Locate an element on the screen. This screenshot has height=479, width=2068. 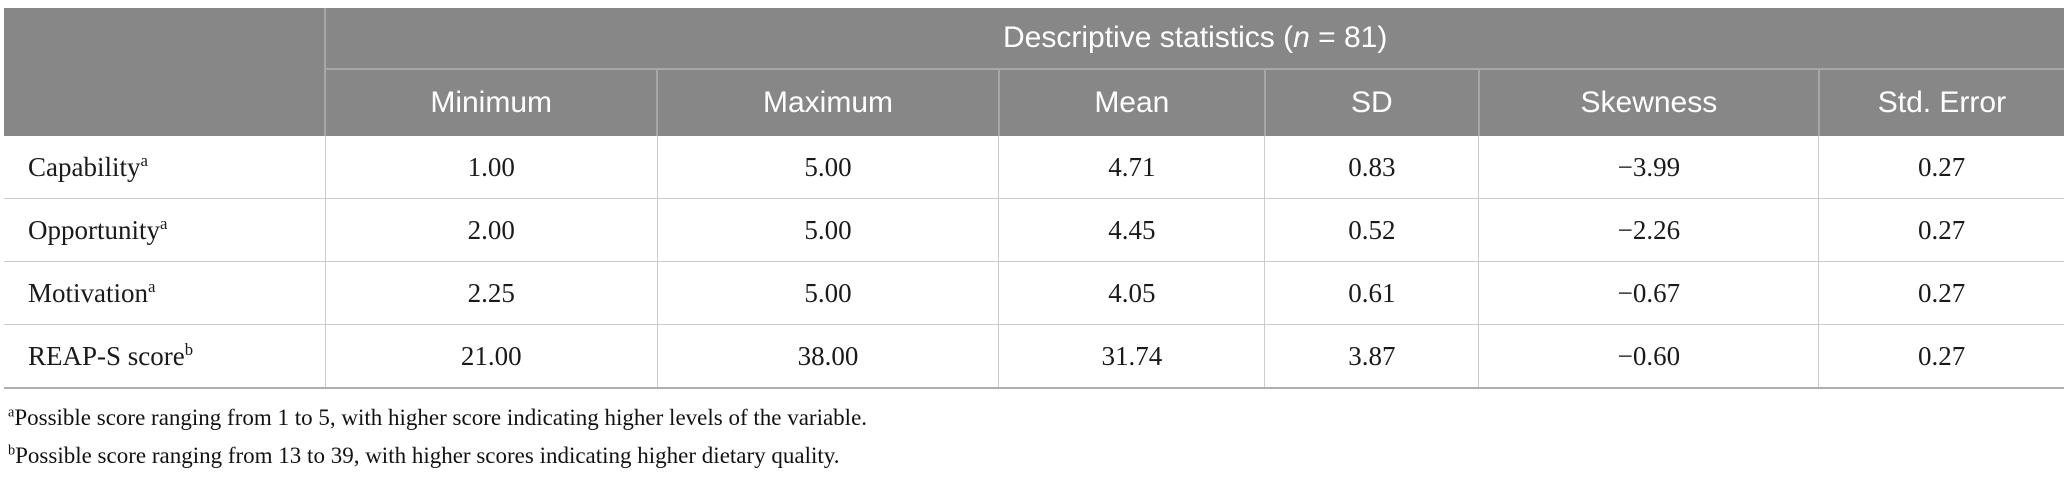
cell-value: −0.60 is located at coordinates (1648, 356).